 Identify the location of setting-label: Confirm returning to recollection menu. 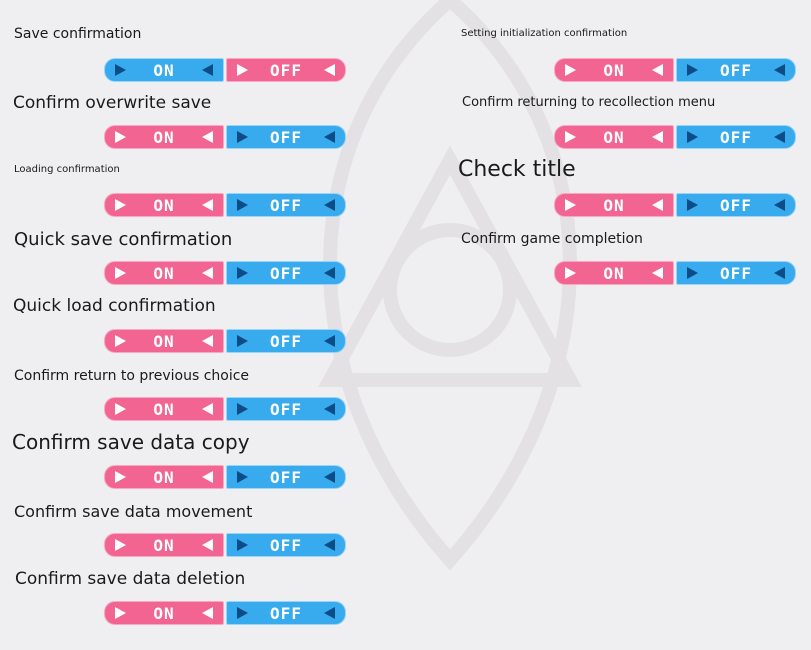
(589, 102).